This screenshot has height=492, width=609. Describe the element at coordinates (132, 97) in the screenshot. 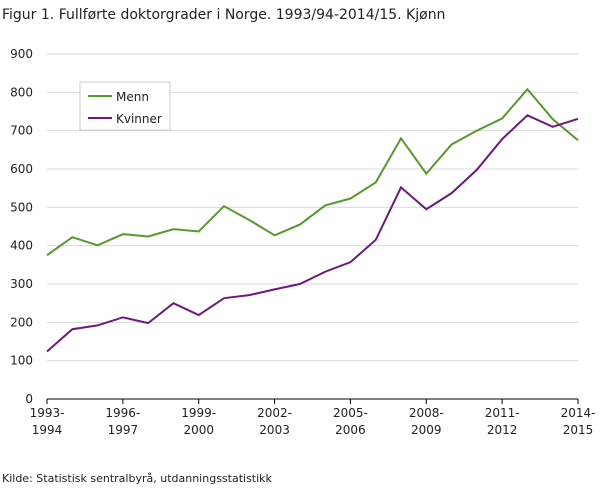

I see `legend-label: Menn` at that location.